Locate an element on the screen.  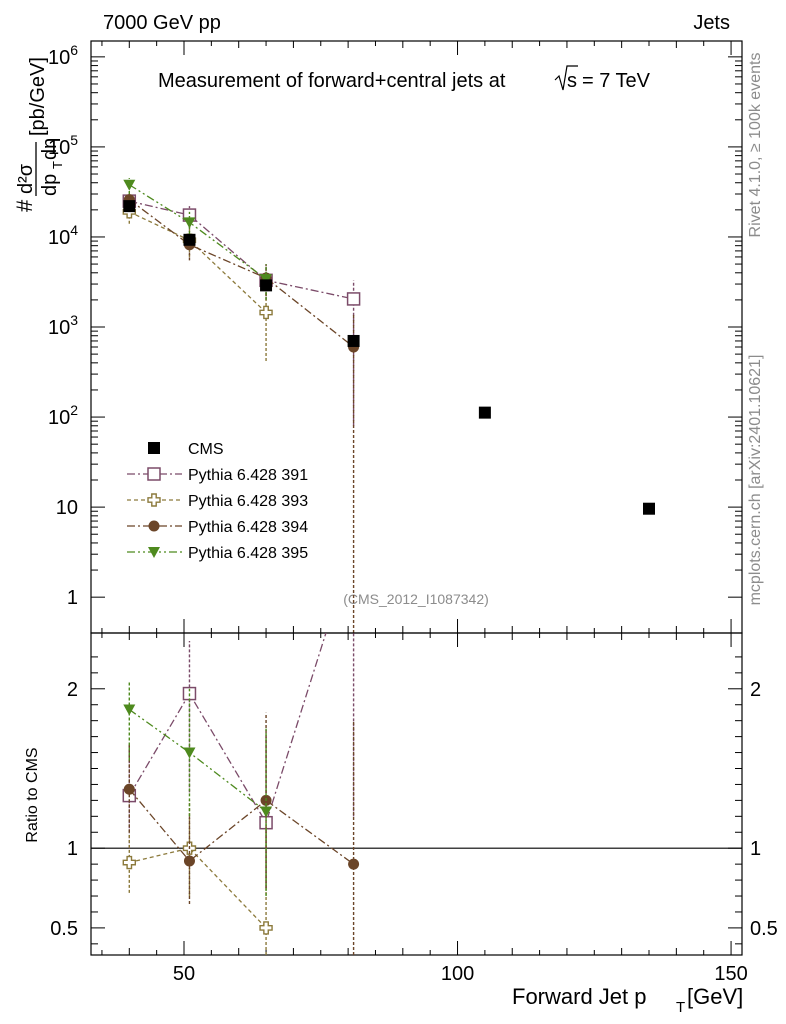
rivet-label: Rivet 4.1.0, ≥ 100k events is located at coordinates (755, 145).